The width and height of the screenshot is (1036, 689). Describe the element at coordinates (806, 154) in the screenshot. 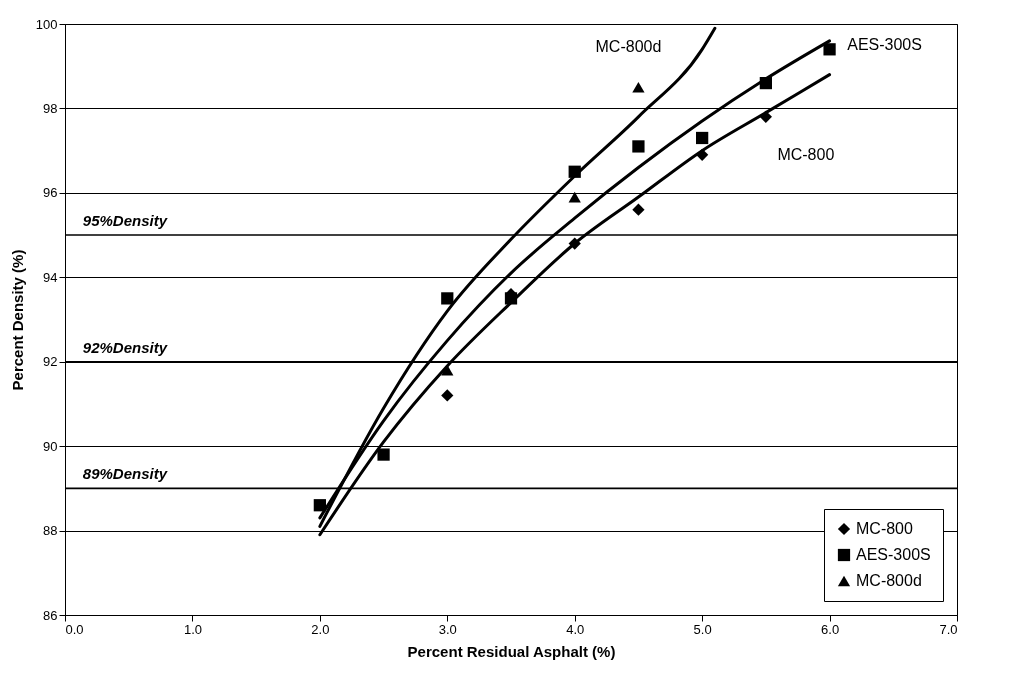

I see `annotation: MC-800` at that location.